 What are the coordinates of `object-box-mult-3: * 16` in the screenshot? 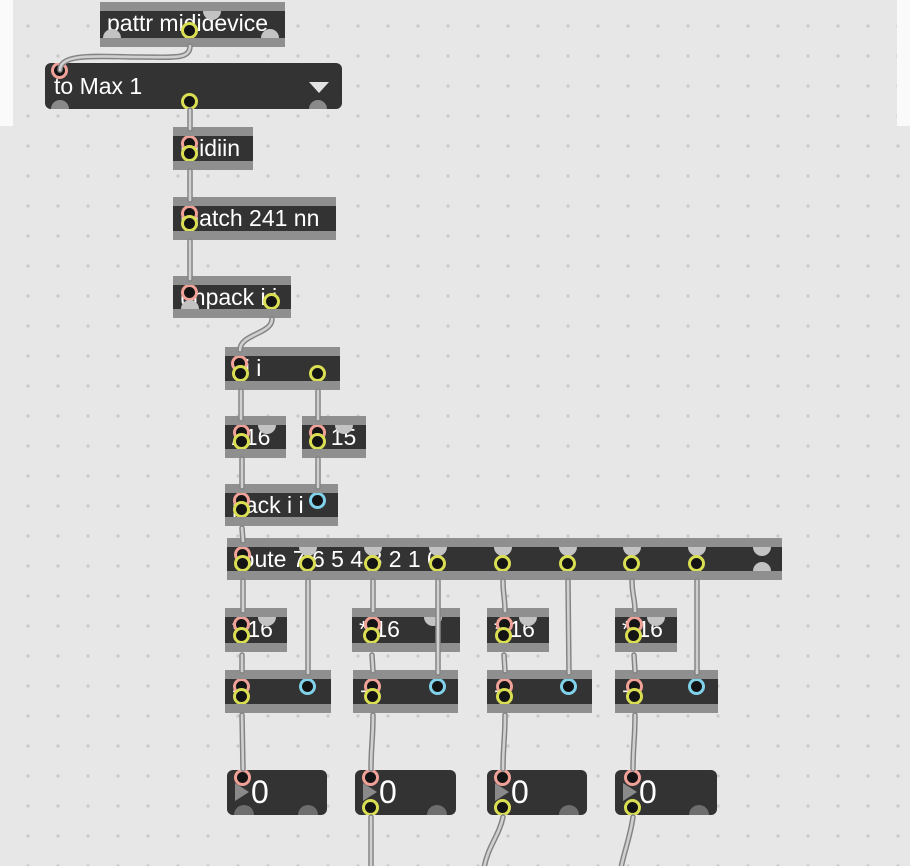 It's located at (518, 630).